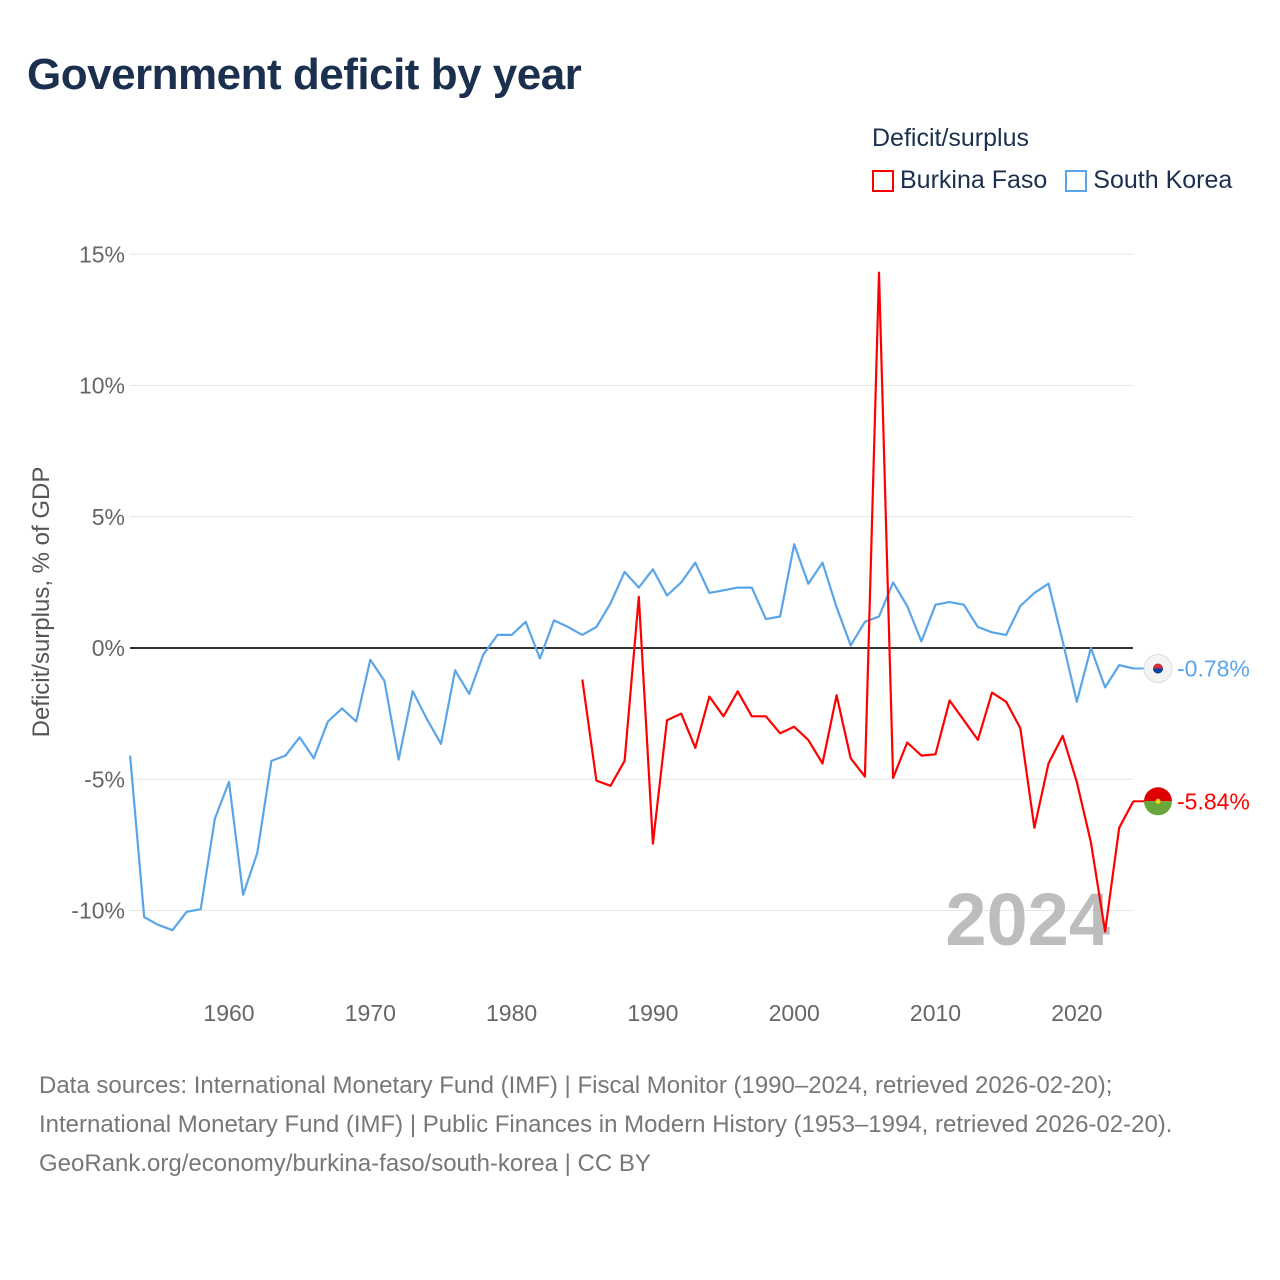 This screenshot has height=1280, width=1280. What do you see at coordinates (1158, 801) in the screenshot?
I see `flag-star` at bounding box center [1158, 801].